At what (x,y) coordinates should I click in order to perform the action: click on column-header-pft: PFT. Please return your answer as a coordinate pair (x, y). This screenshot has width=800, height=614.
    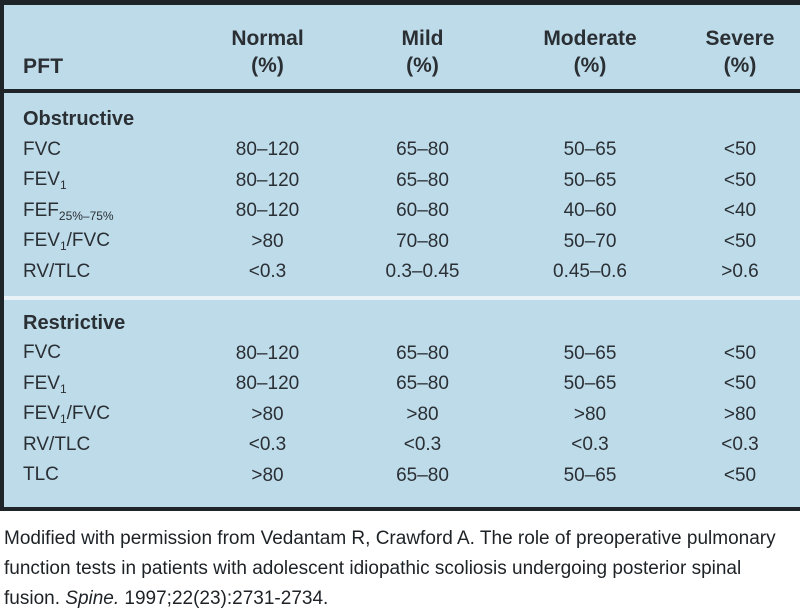
    Looking at the image, I should click on (43, 66).